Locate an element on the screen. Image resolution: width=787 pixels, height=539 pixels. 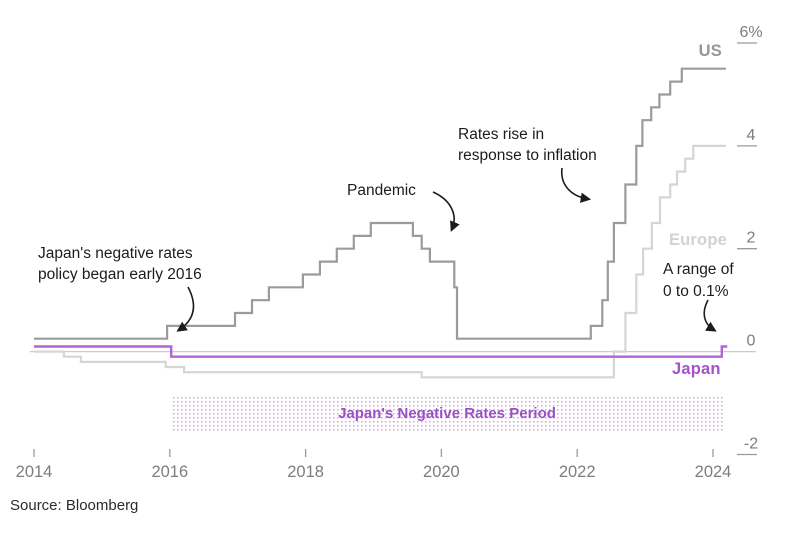
arrow-inflation is located at coordinates (576, 185).